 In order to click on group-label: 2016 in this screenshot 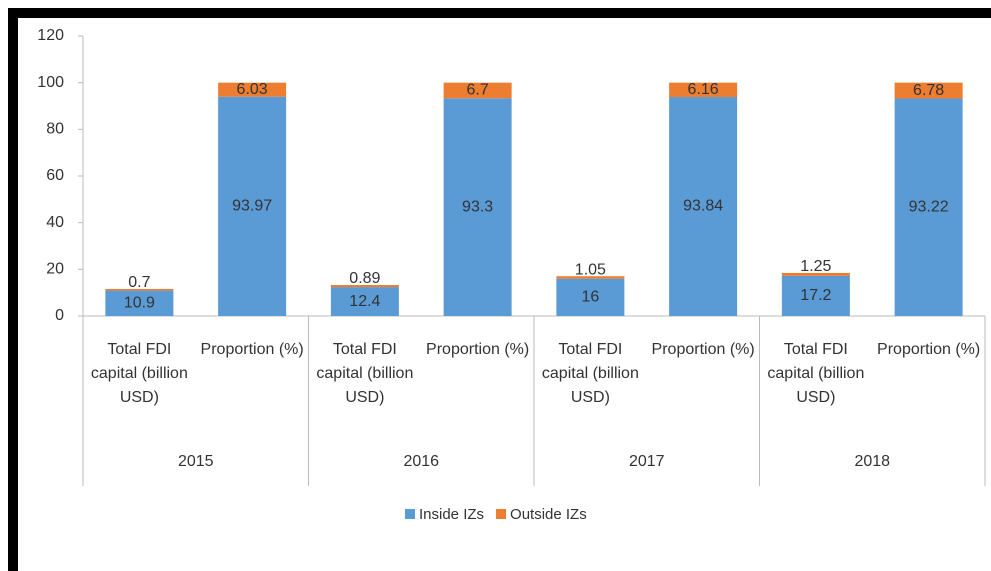, I will do `click(421, 461)`.